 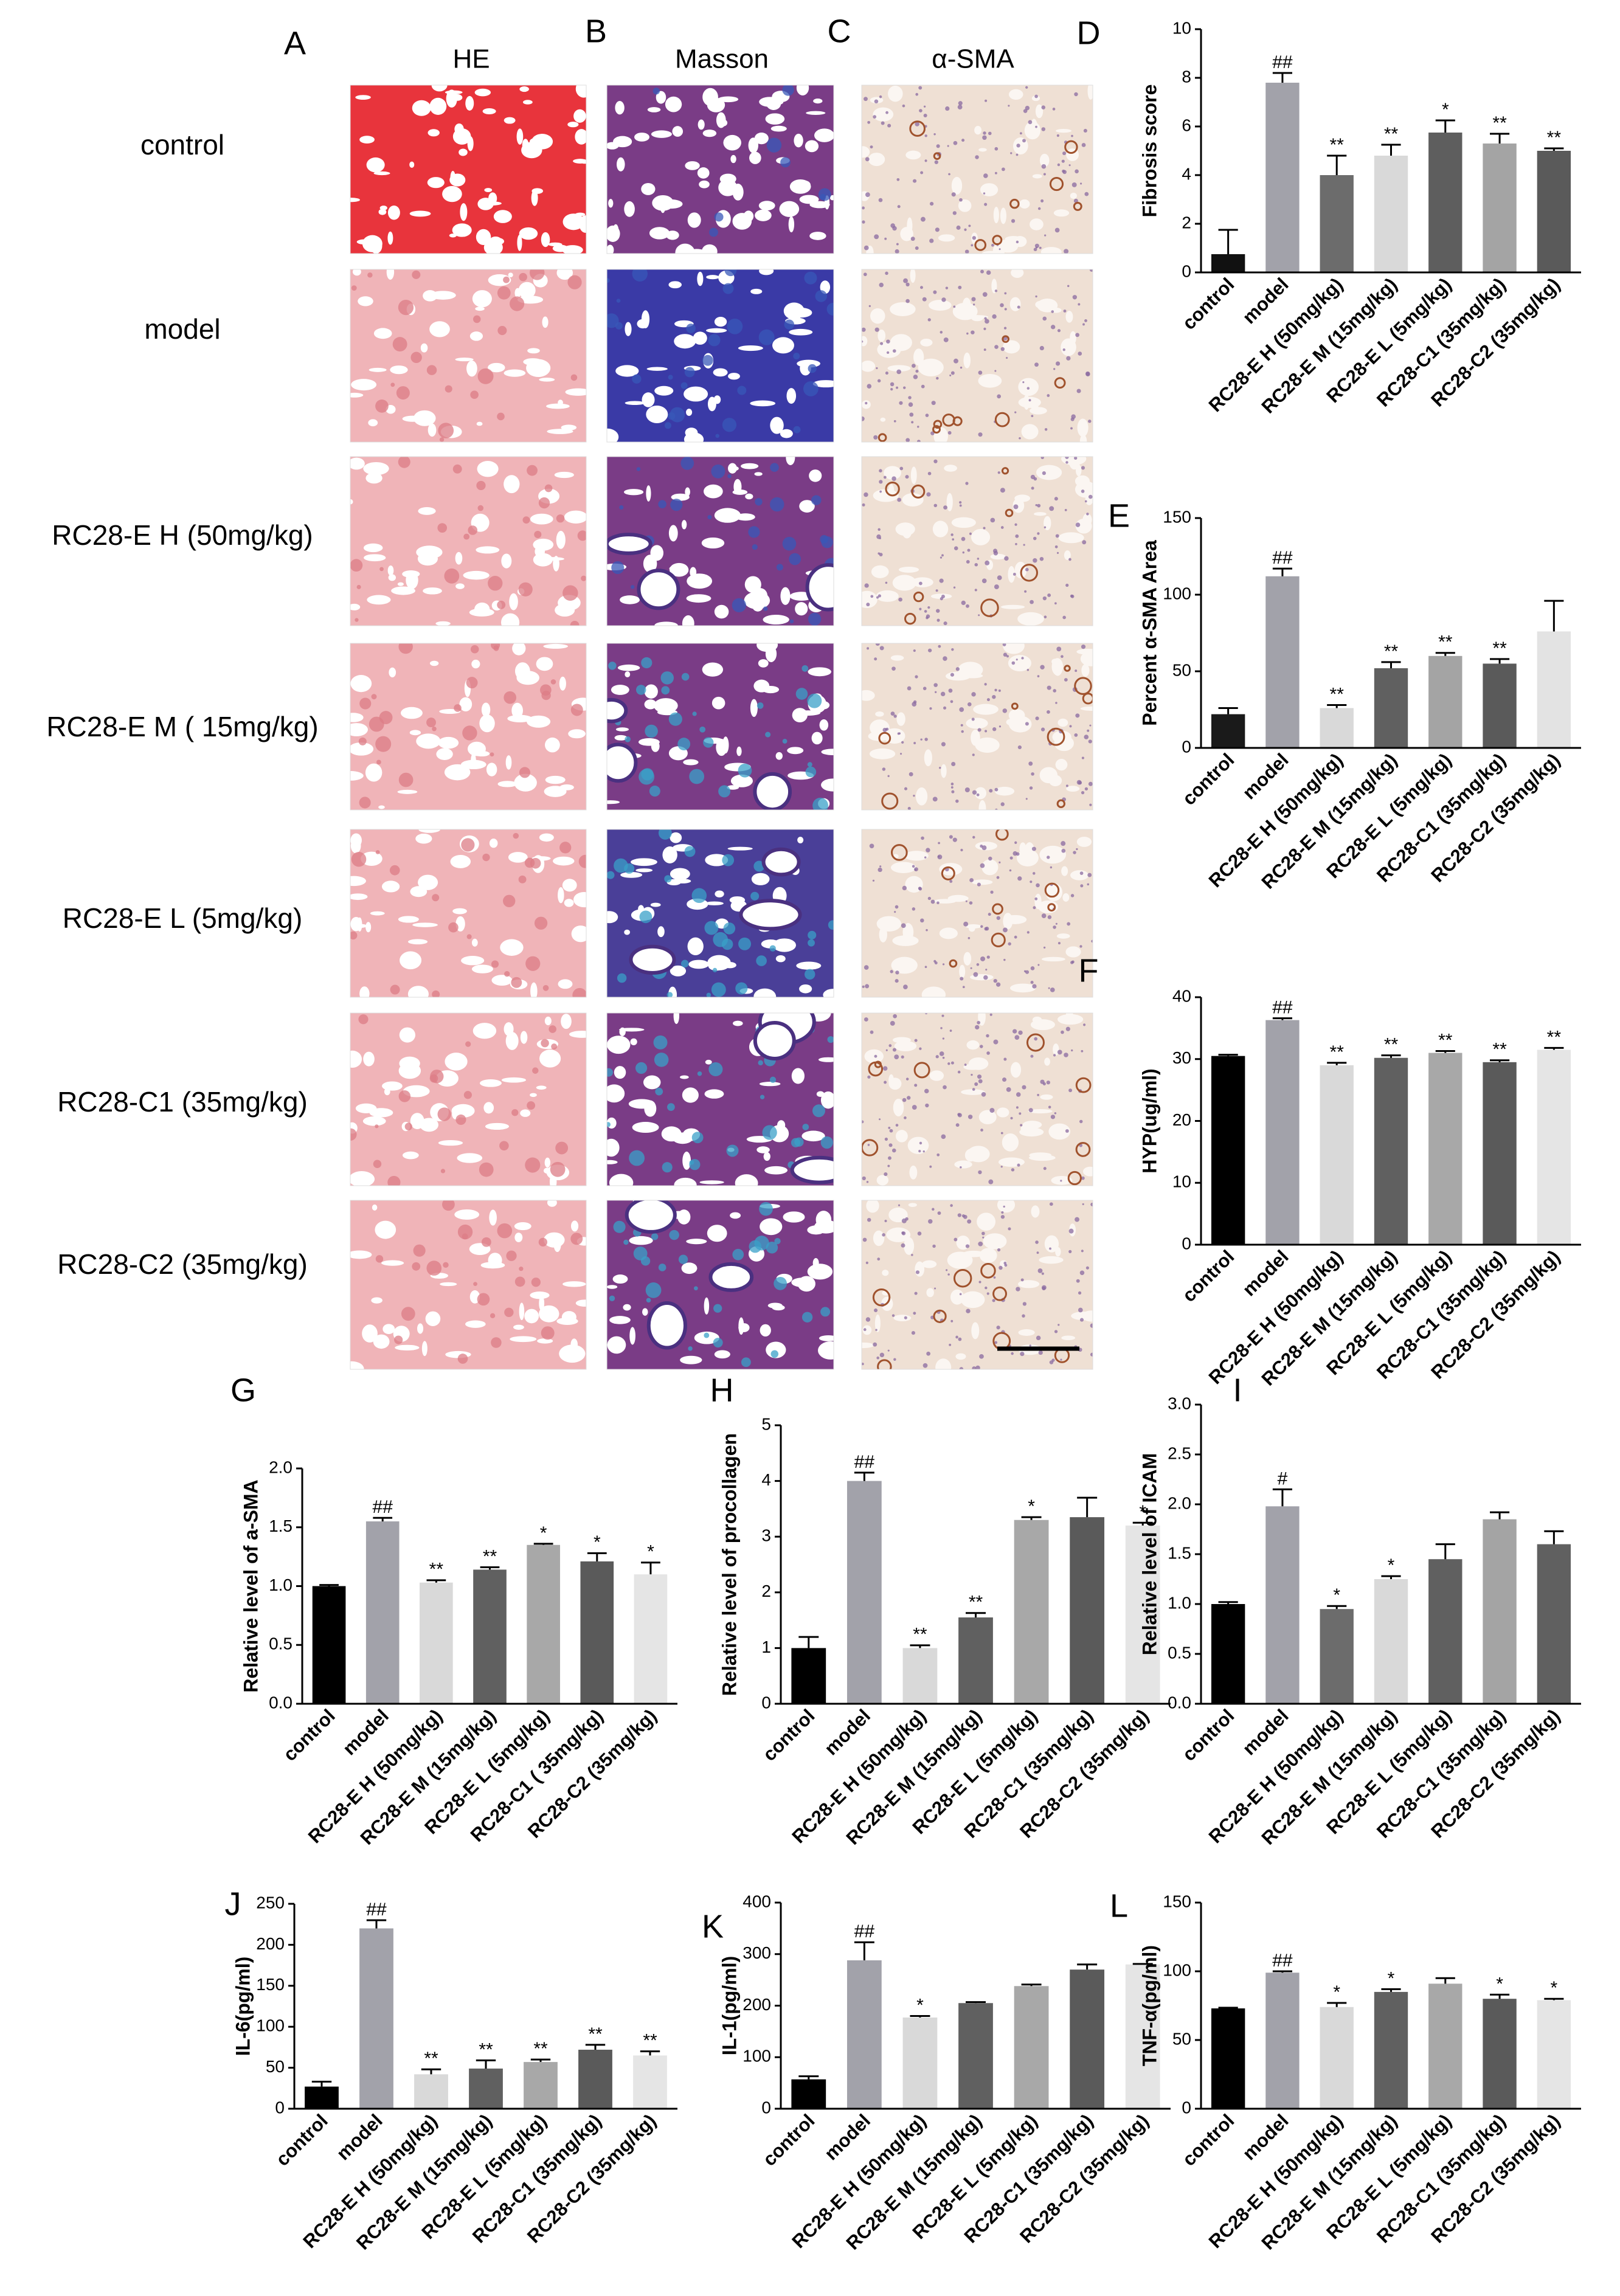 What do you see at coordinates (977, 1284) in the screenshot?
I see `tissue-base` at bounding box center [977, 1284].